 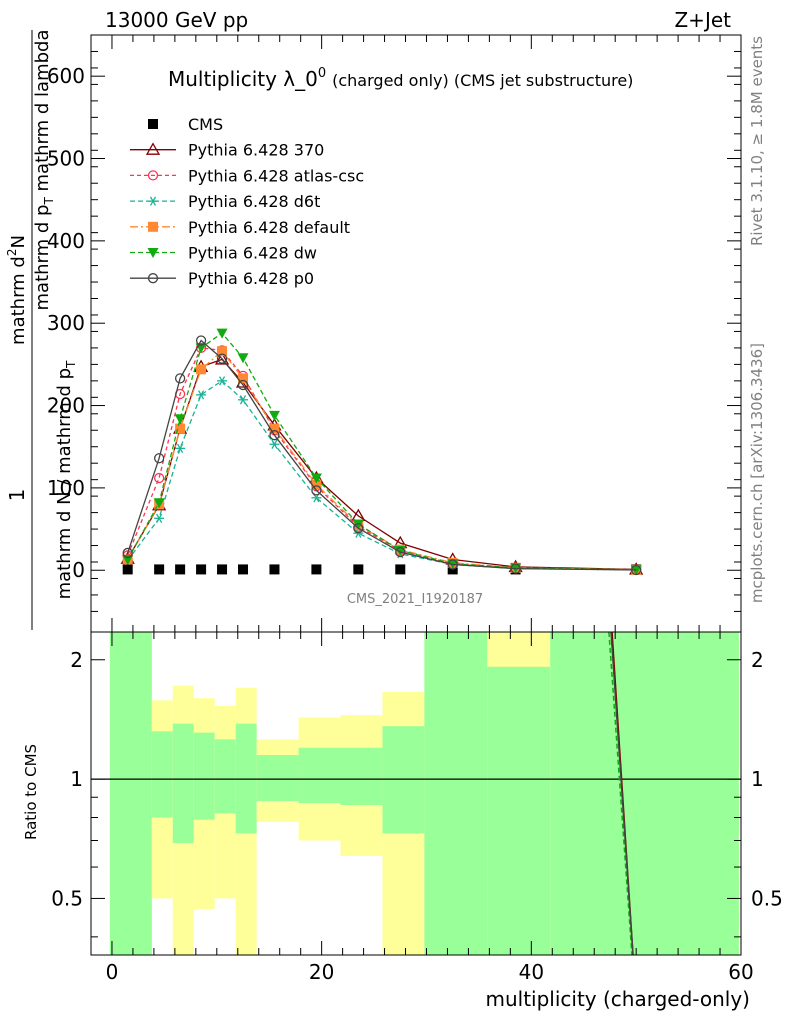 I want to click on series-pythia-6-428-d6t, so click(x=382, y=475).